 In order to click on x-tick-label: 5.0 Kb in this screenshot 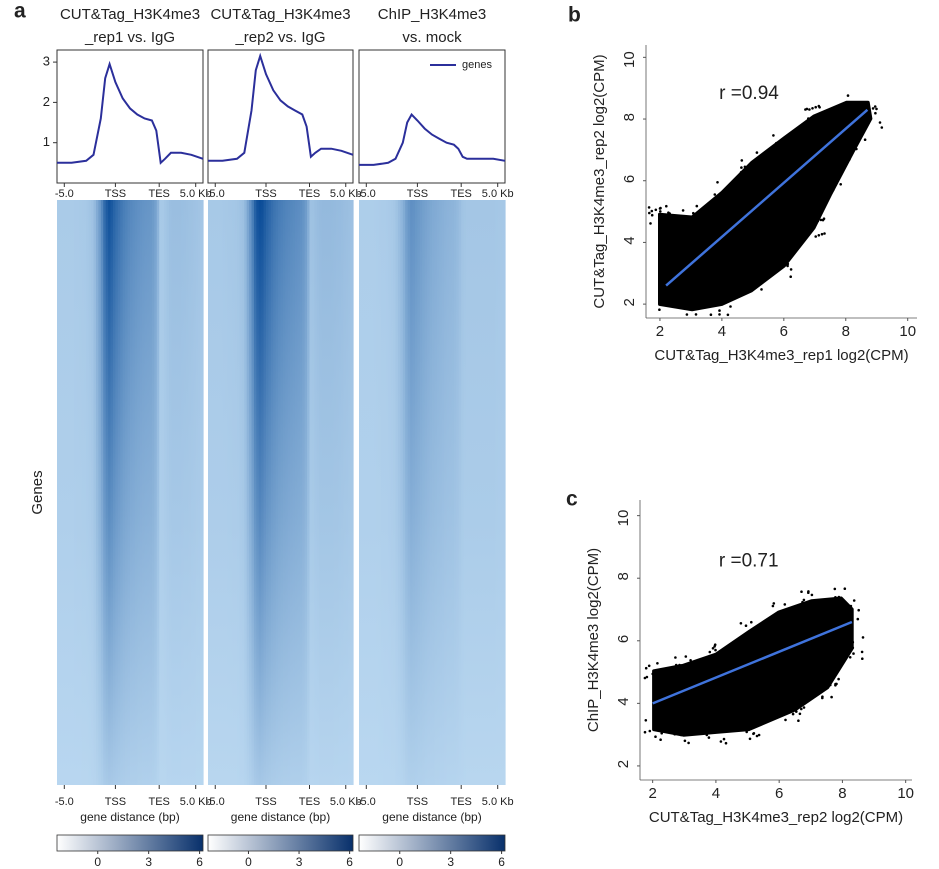, I will do `click(196, 802)`.